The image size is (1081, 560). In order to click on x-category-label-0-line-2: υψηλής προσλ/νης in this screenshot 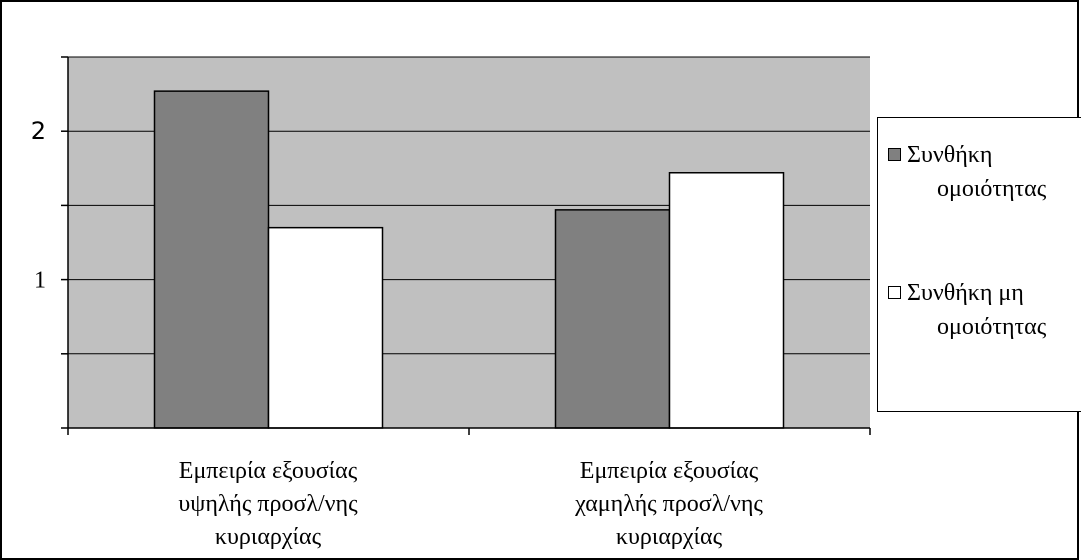, I will do `click(268, 504)`.